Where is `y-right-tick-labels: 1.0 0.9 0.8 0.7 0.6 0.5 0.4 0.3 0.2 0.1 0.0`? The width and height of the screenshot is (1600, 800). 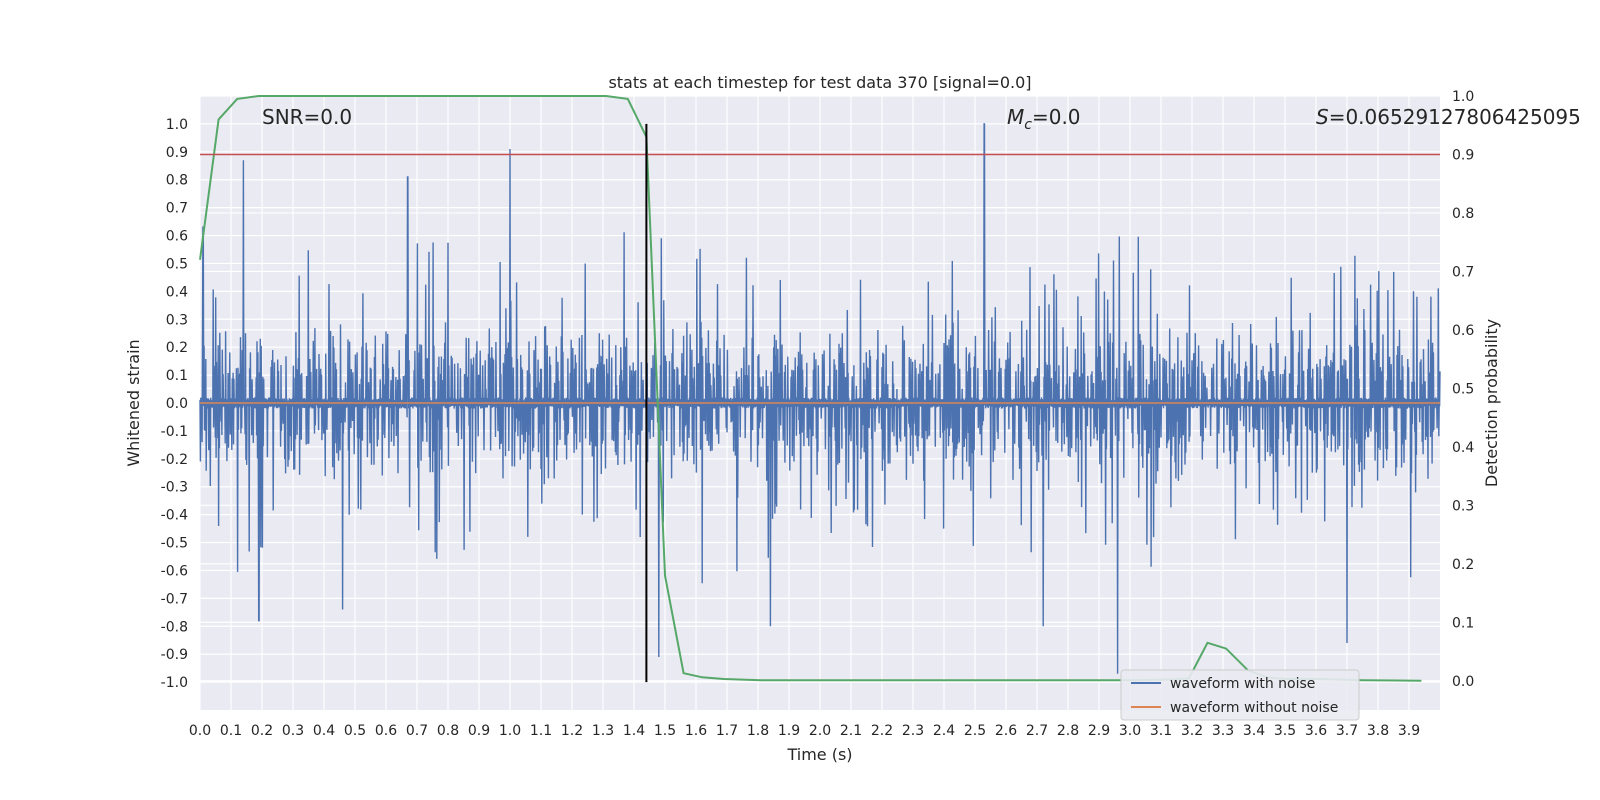 y-right-tick-labels: 1.0 0.9 0.8 0.7 0.6 0.5 0.4 0.3 0.2 0.1 0.0 is located at coordinates (1463, 389).